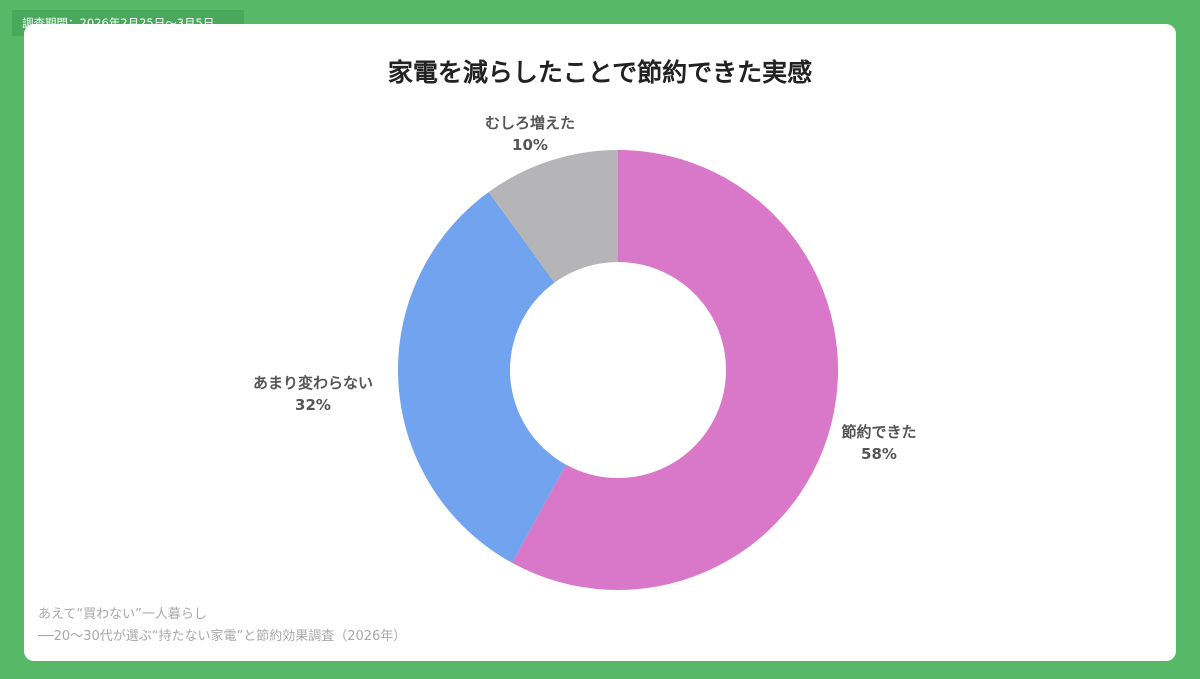 Image resolution: width=1200 pixels, height=679 pixels. I want to click on chart-title: 家電を減らしたことで節約できた実感, so click(600, 72).